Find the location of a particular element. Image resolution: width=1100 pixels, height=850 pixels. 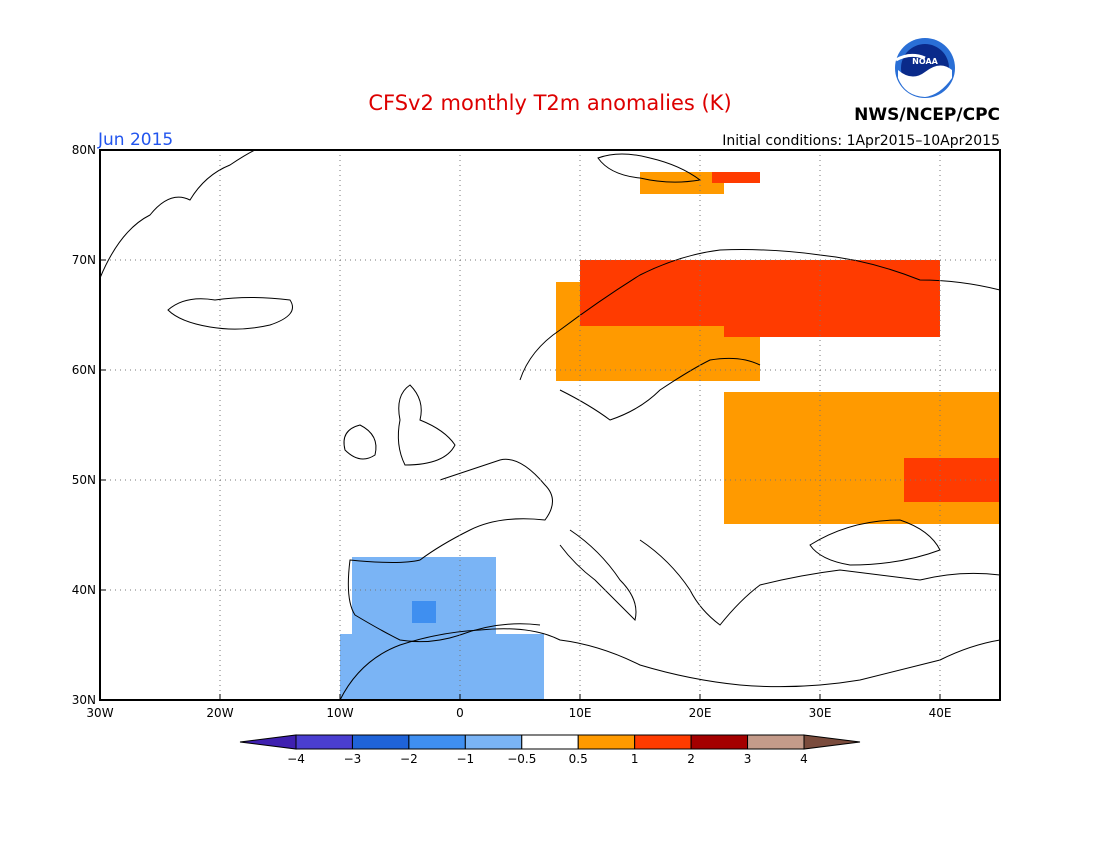

noaa-logo: NOAA is located at coordinates (925, 68).